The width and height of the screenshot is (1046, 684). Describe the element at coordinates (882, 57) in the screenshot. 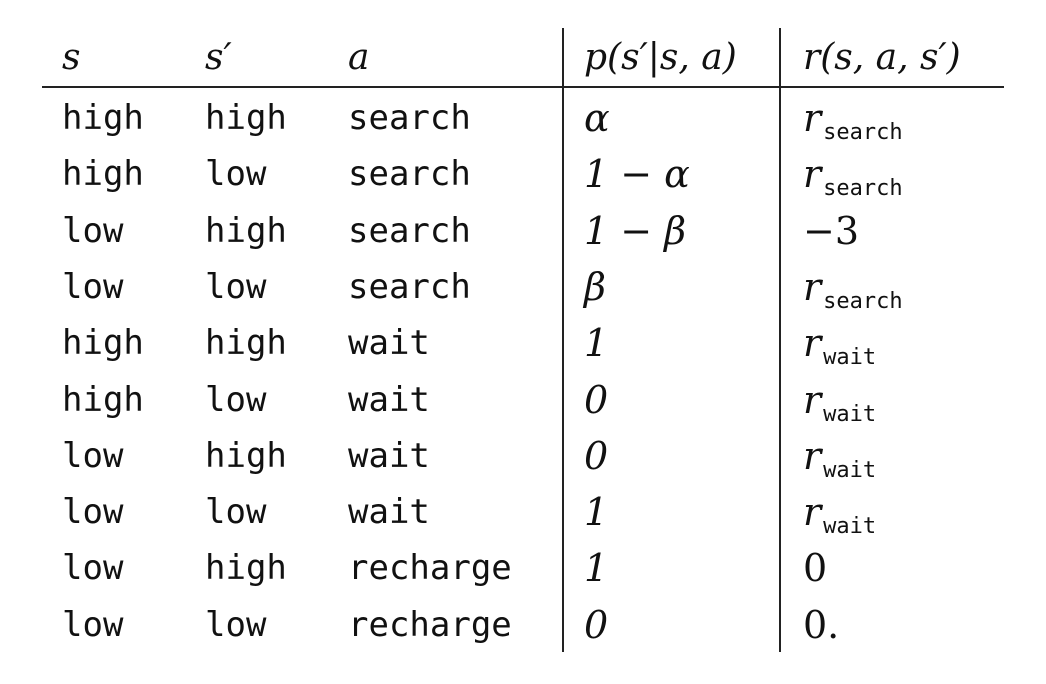

I see `header-reward: r(s, a, s′)` at that location.